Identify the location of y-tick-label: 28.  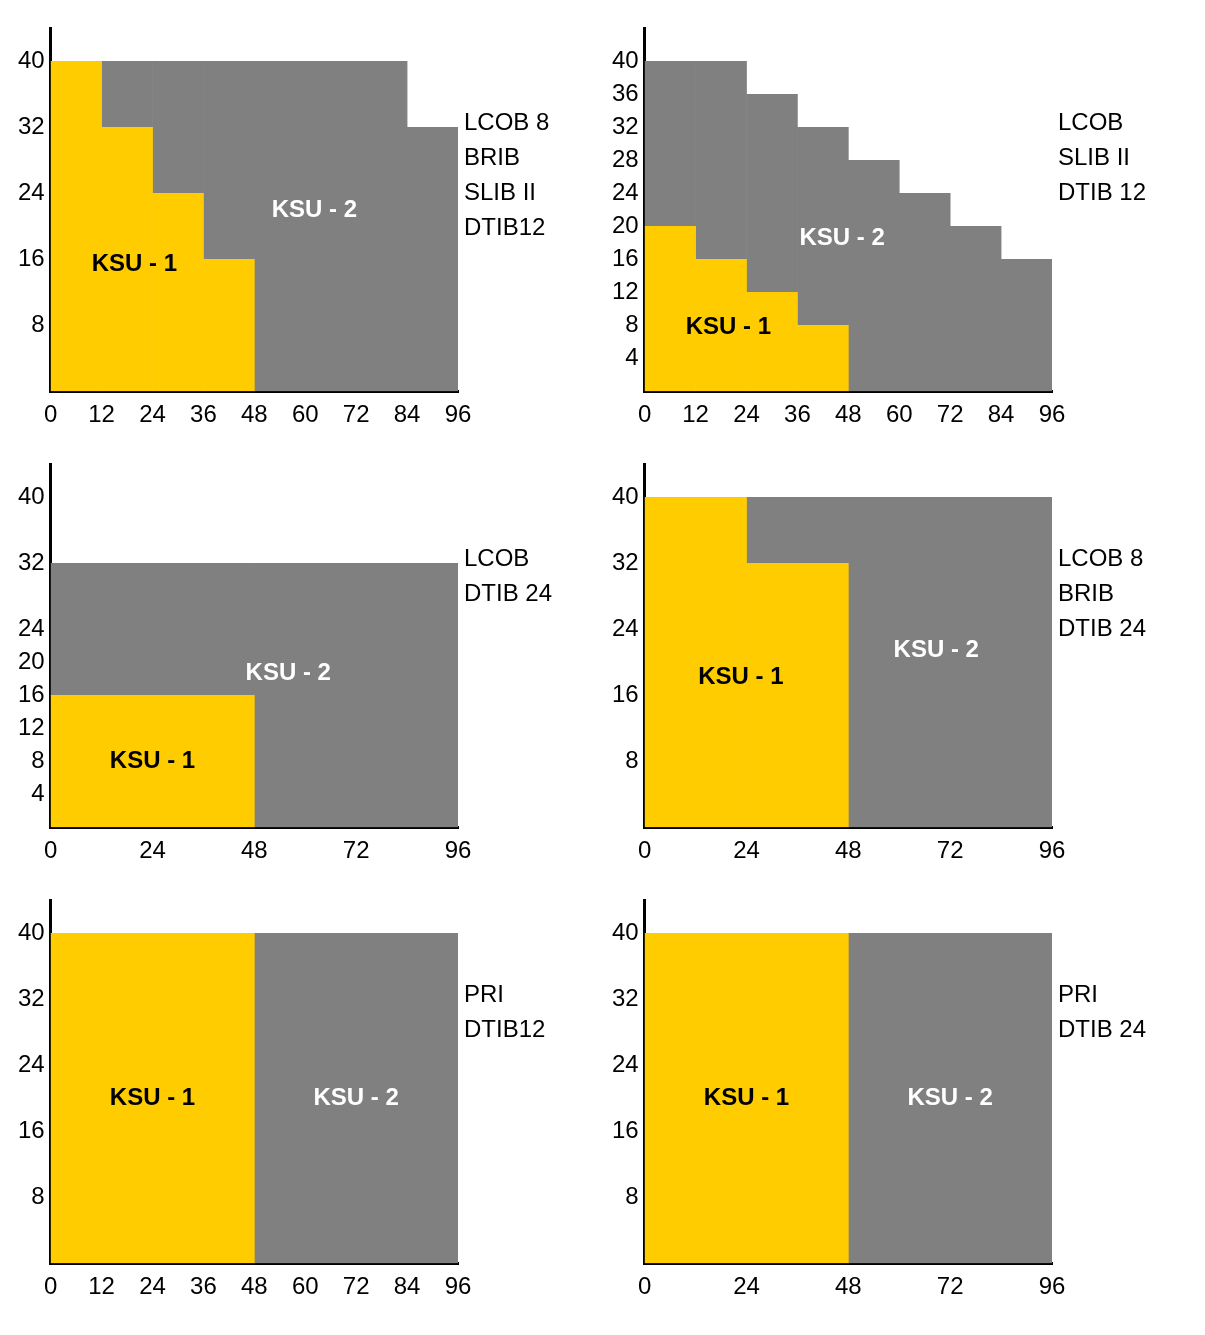
(625, 158).